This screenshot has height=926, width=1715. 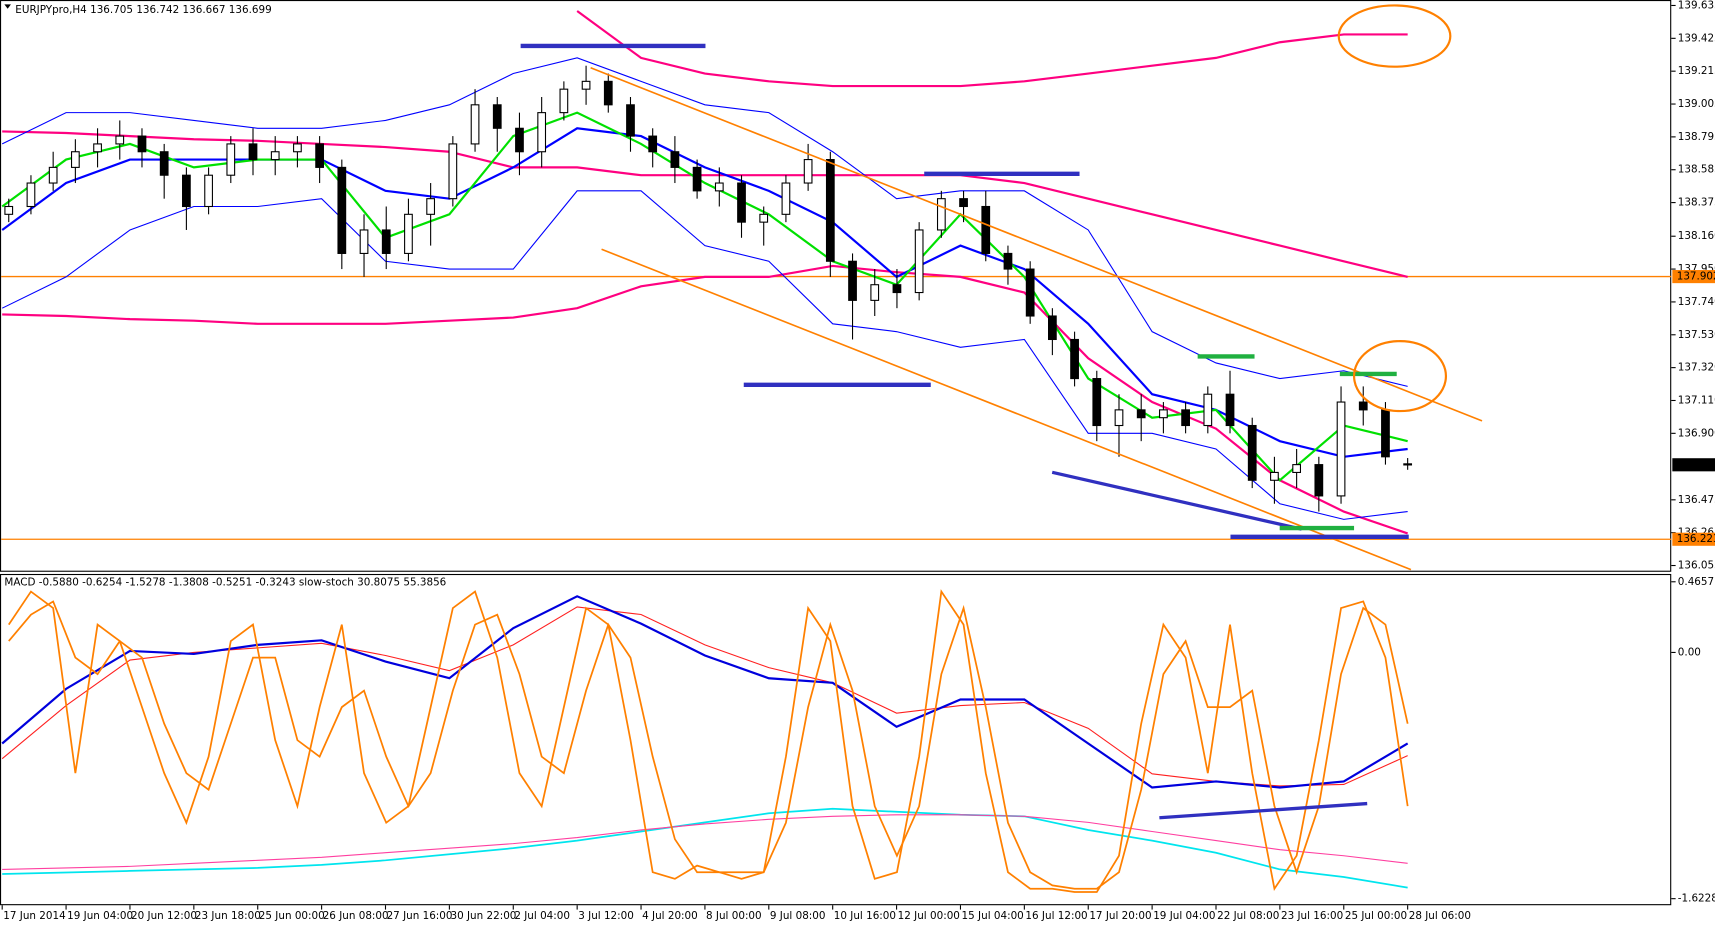 I want to click on x-tick-label: 4 Jul 20:00, so click(x=670, y=916).